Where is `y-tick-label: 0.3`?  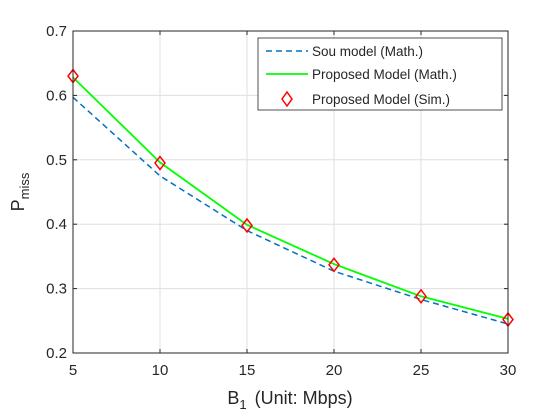 y-tick-label: 0.3 is located at coordinates (56, 289).